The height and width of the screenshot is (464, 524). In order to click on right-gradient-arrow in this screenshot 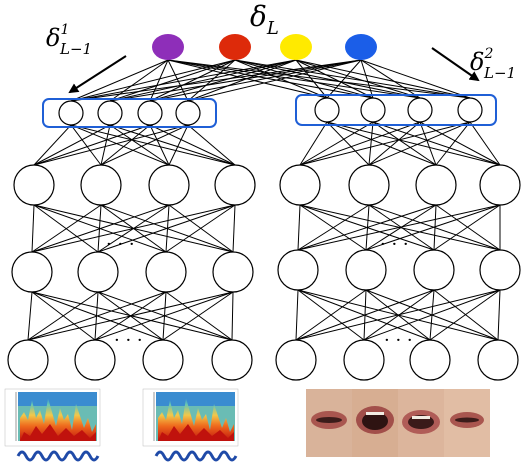, I will do `click(455, 64)`.